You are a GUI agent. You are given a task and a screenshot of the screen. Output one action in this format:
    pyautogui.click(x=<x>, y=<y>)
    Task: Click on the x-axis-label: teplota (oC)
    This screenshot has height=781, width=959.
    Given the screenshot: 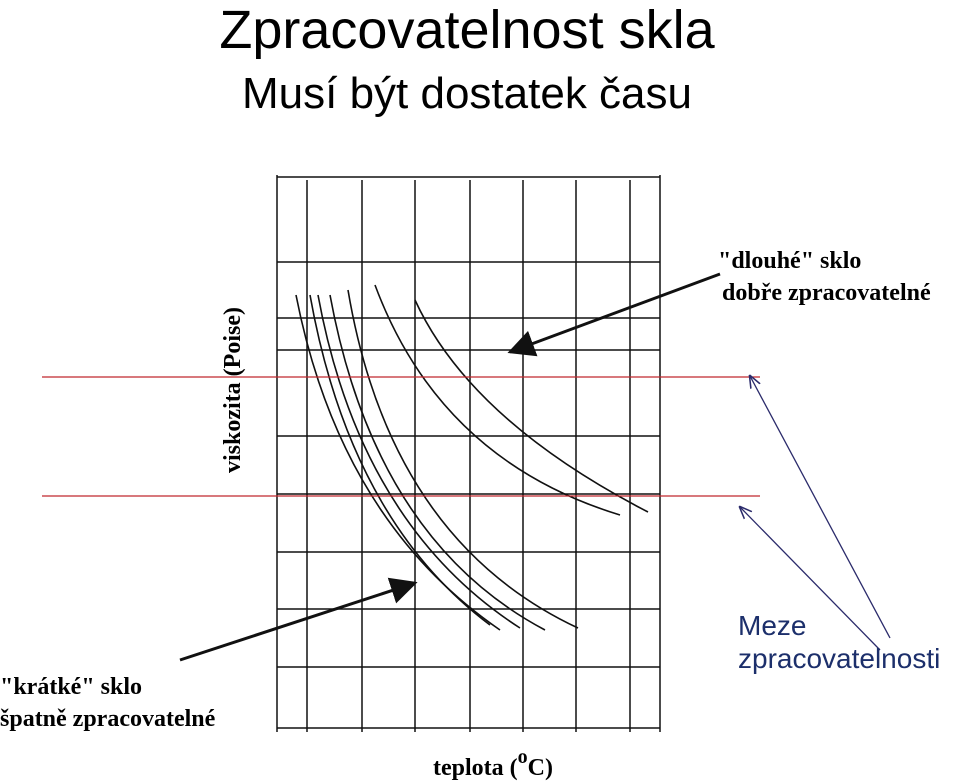 What is the action you would take?
    pyautogui.click(x=493, y=763)
    